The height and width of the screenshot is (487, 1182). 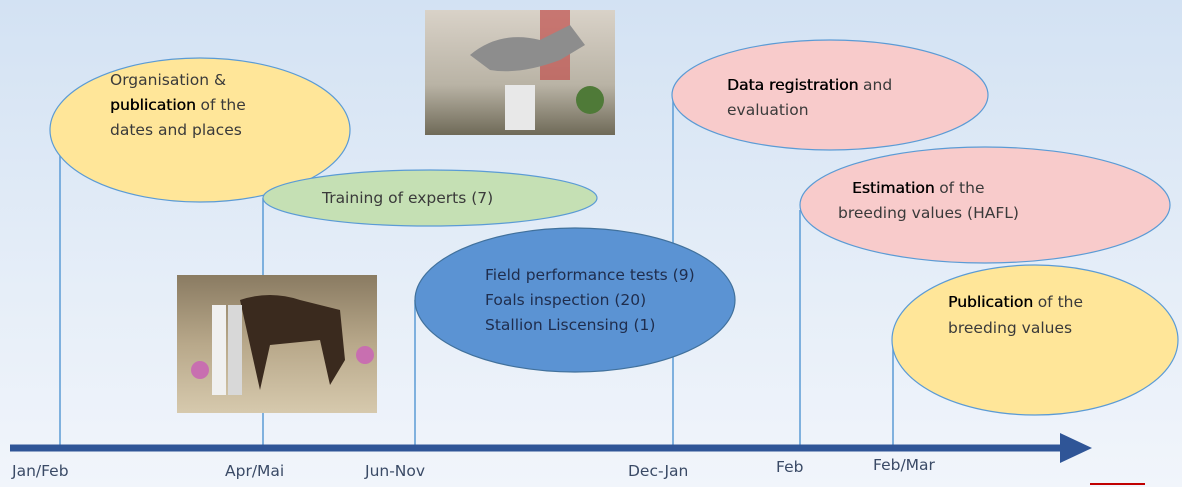 I want to click on event-line: Organisation &, so click(x=168, y=80).